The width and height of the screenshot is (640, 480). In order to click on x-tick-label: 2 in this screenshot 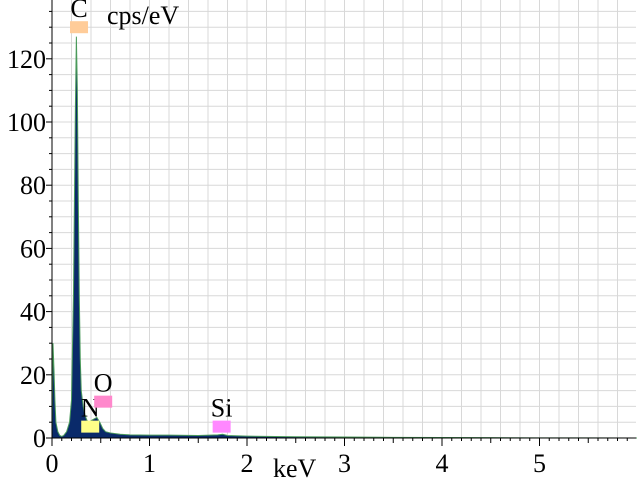, I will do `click(247, 463)`.